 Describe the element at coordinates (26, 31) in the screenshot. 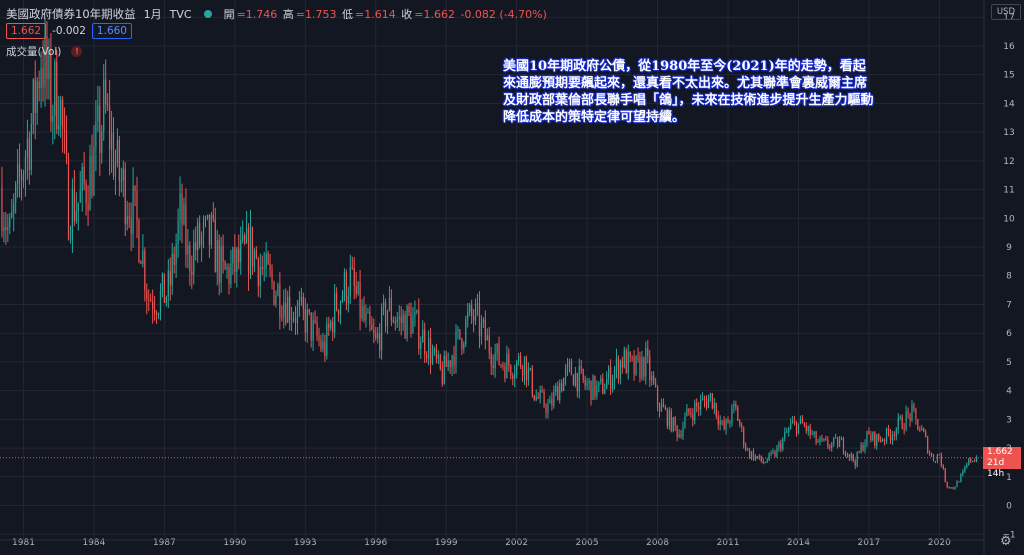

I see `sell-button: 1.662` at that location.